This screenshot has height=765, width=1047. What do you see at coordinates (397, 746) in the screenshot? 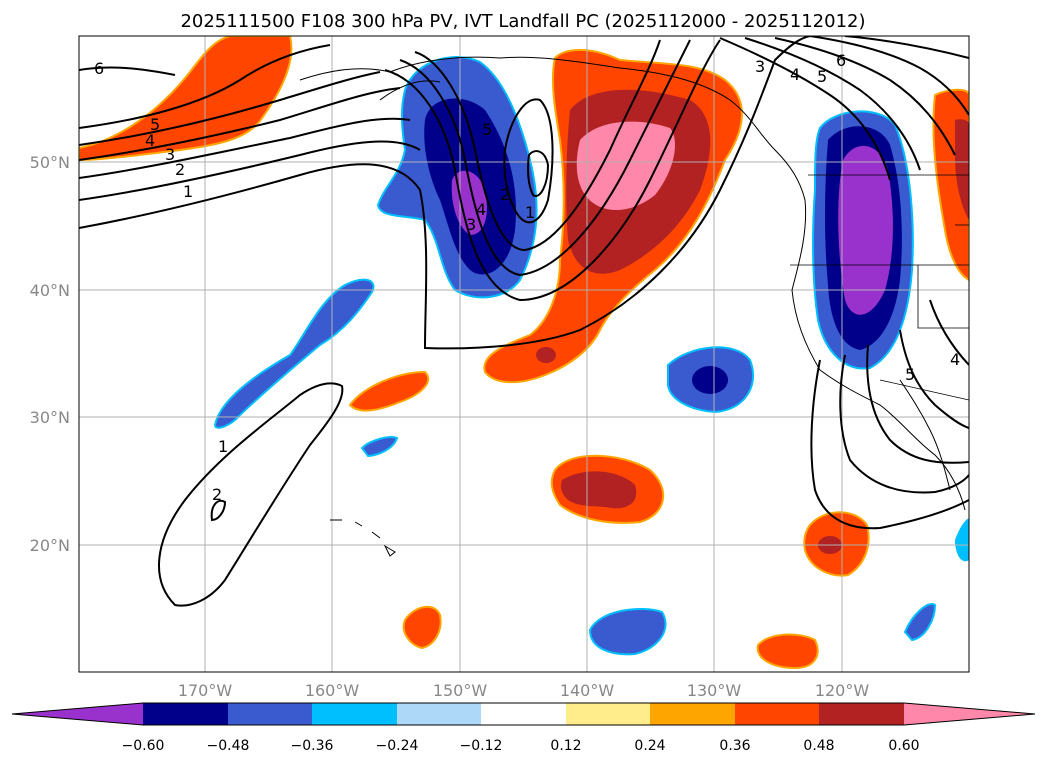
I see `colorbar-tick: −0.24` at bounding box center [397, 746].